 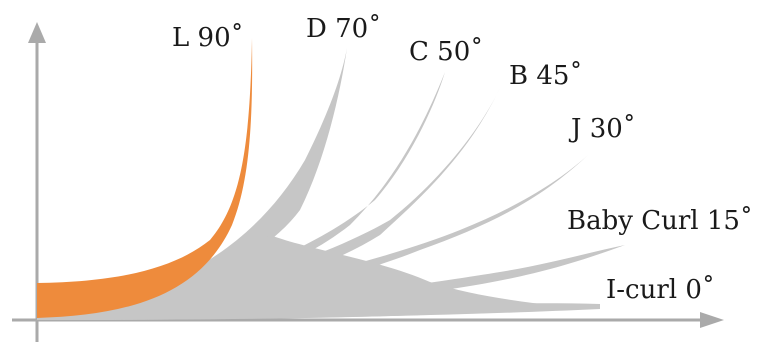 I want to click on label-b-45: B 45˚, so click(x=545, y=76).